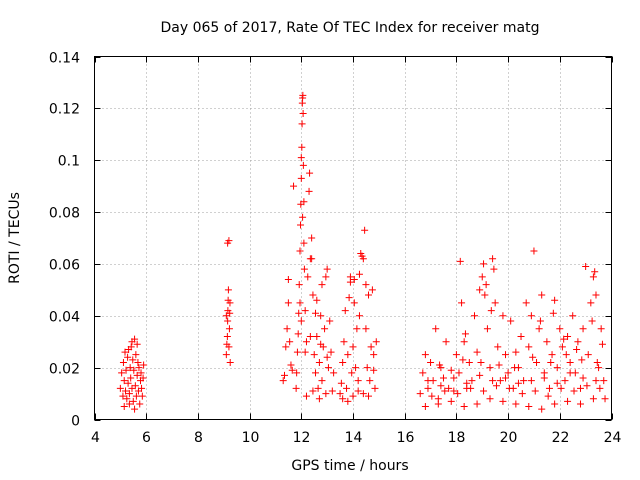 This screenshot has width=640, height=480. What do you see at coordinates (198, 438) in the screenshot?
I see `x-tick-label: 8` at bounding box center [198, 438].